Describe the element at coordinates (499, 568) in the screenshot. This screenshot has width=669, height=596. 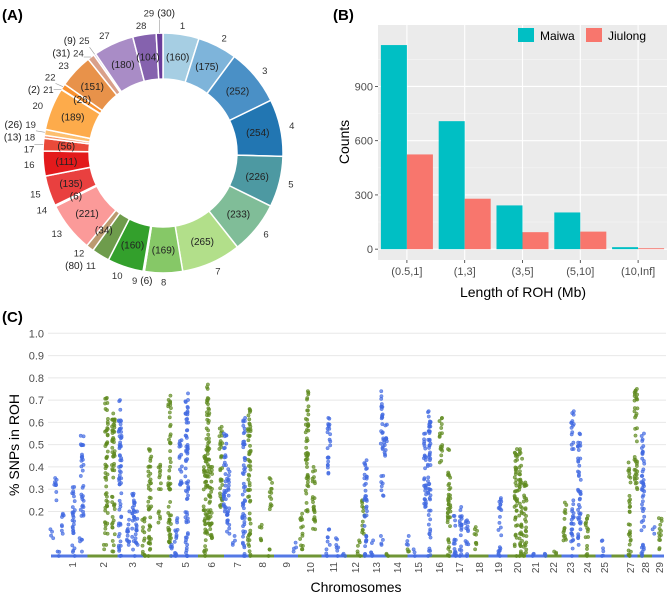
I see `x-tick-label: 19` at that location.